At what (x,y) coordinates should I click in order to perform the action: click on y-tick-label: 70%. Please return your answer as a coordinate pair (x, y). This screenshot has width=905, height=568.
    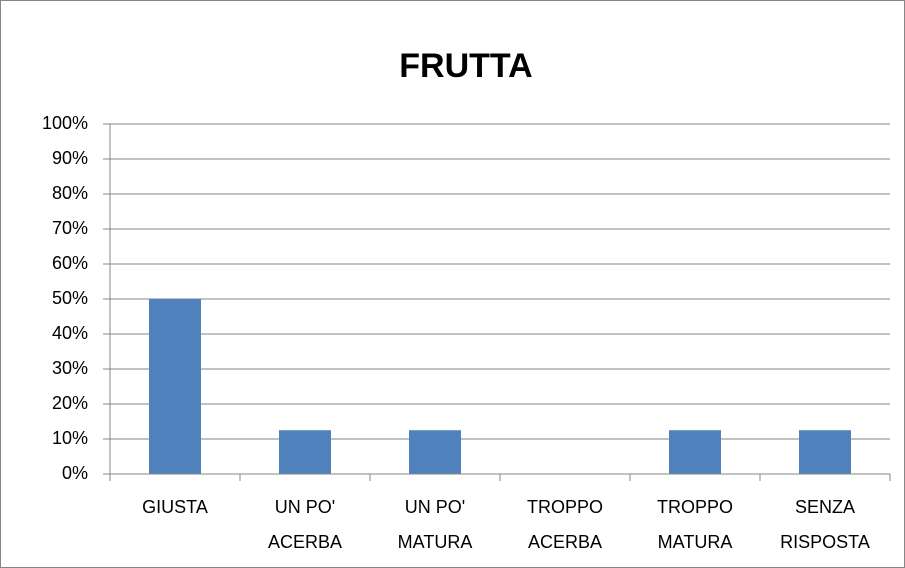
    Looking at the image, I should click on (70, 228).